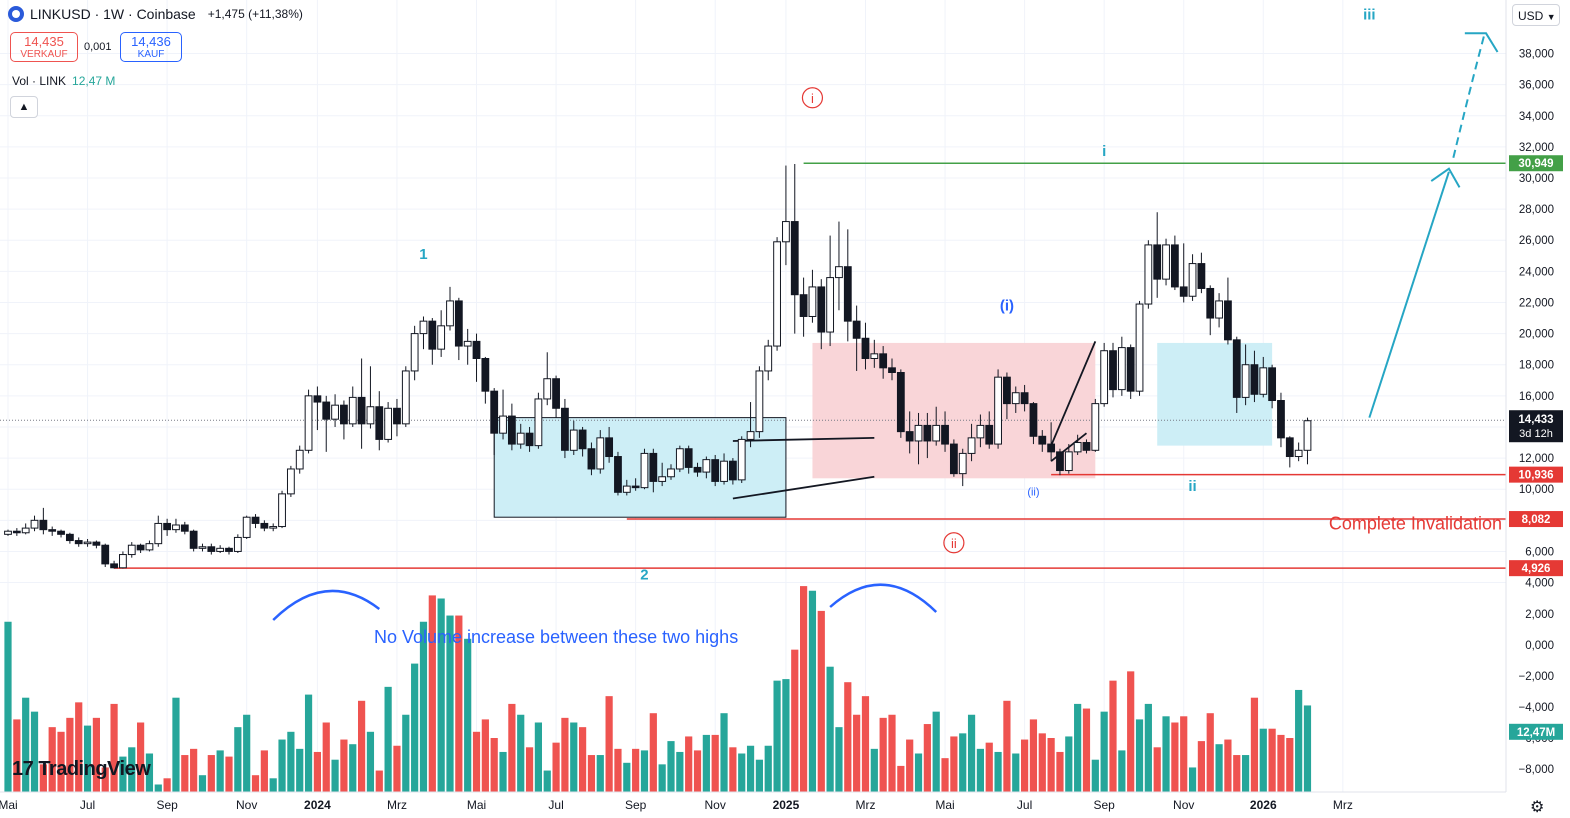  I want to click on projection-dashed-line, so click(1469, 96).